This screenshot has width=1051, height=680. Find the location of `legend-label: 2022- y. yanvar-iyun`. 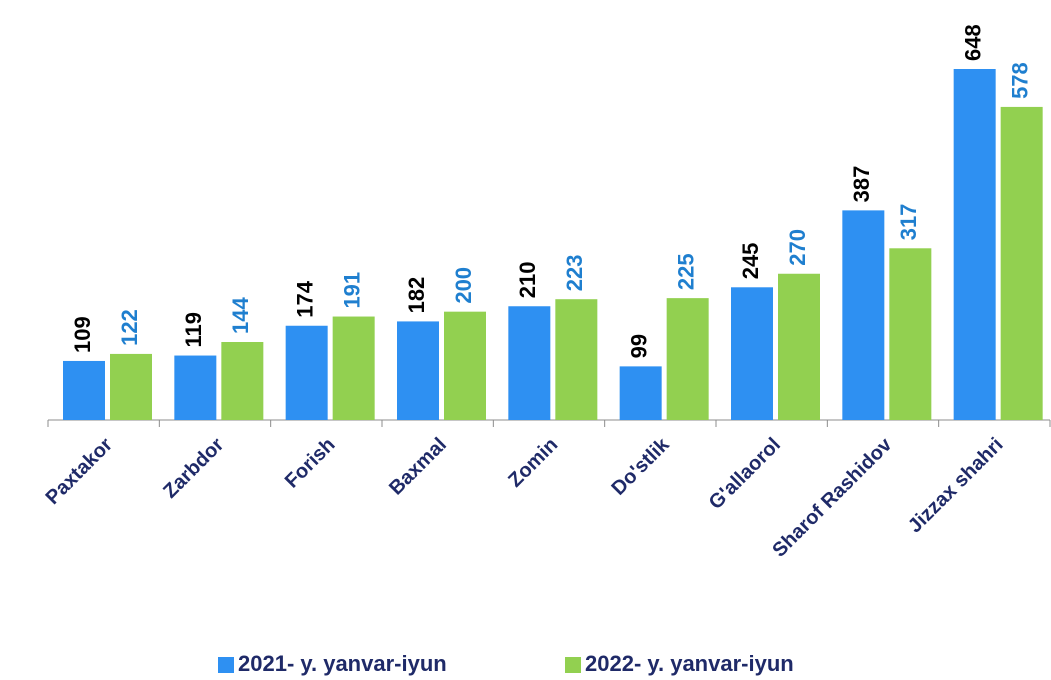

legend-label: 2022- y. yanvar-iyun is located at coordinates (689, 663).